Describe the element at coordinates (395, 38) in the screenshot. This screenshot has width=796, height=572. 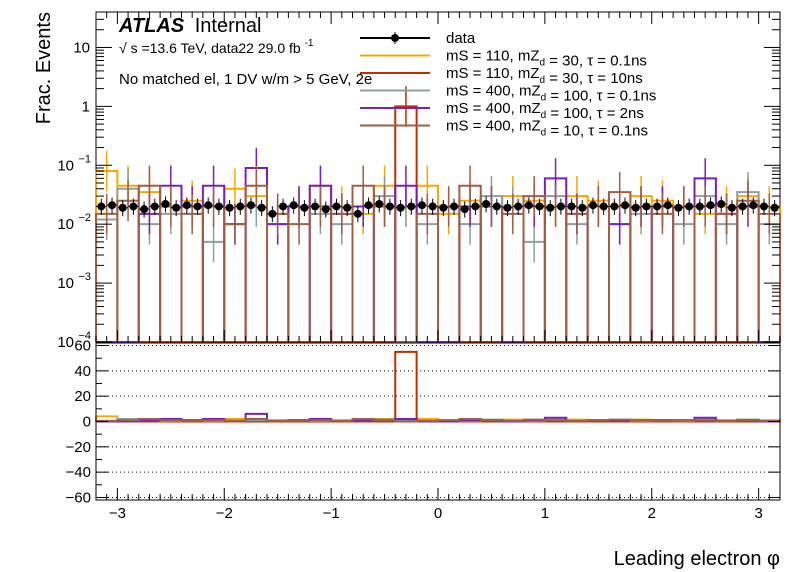
I see `legend-data-marker` at that location.